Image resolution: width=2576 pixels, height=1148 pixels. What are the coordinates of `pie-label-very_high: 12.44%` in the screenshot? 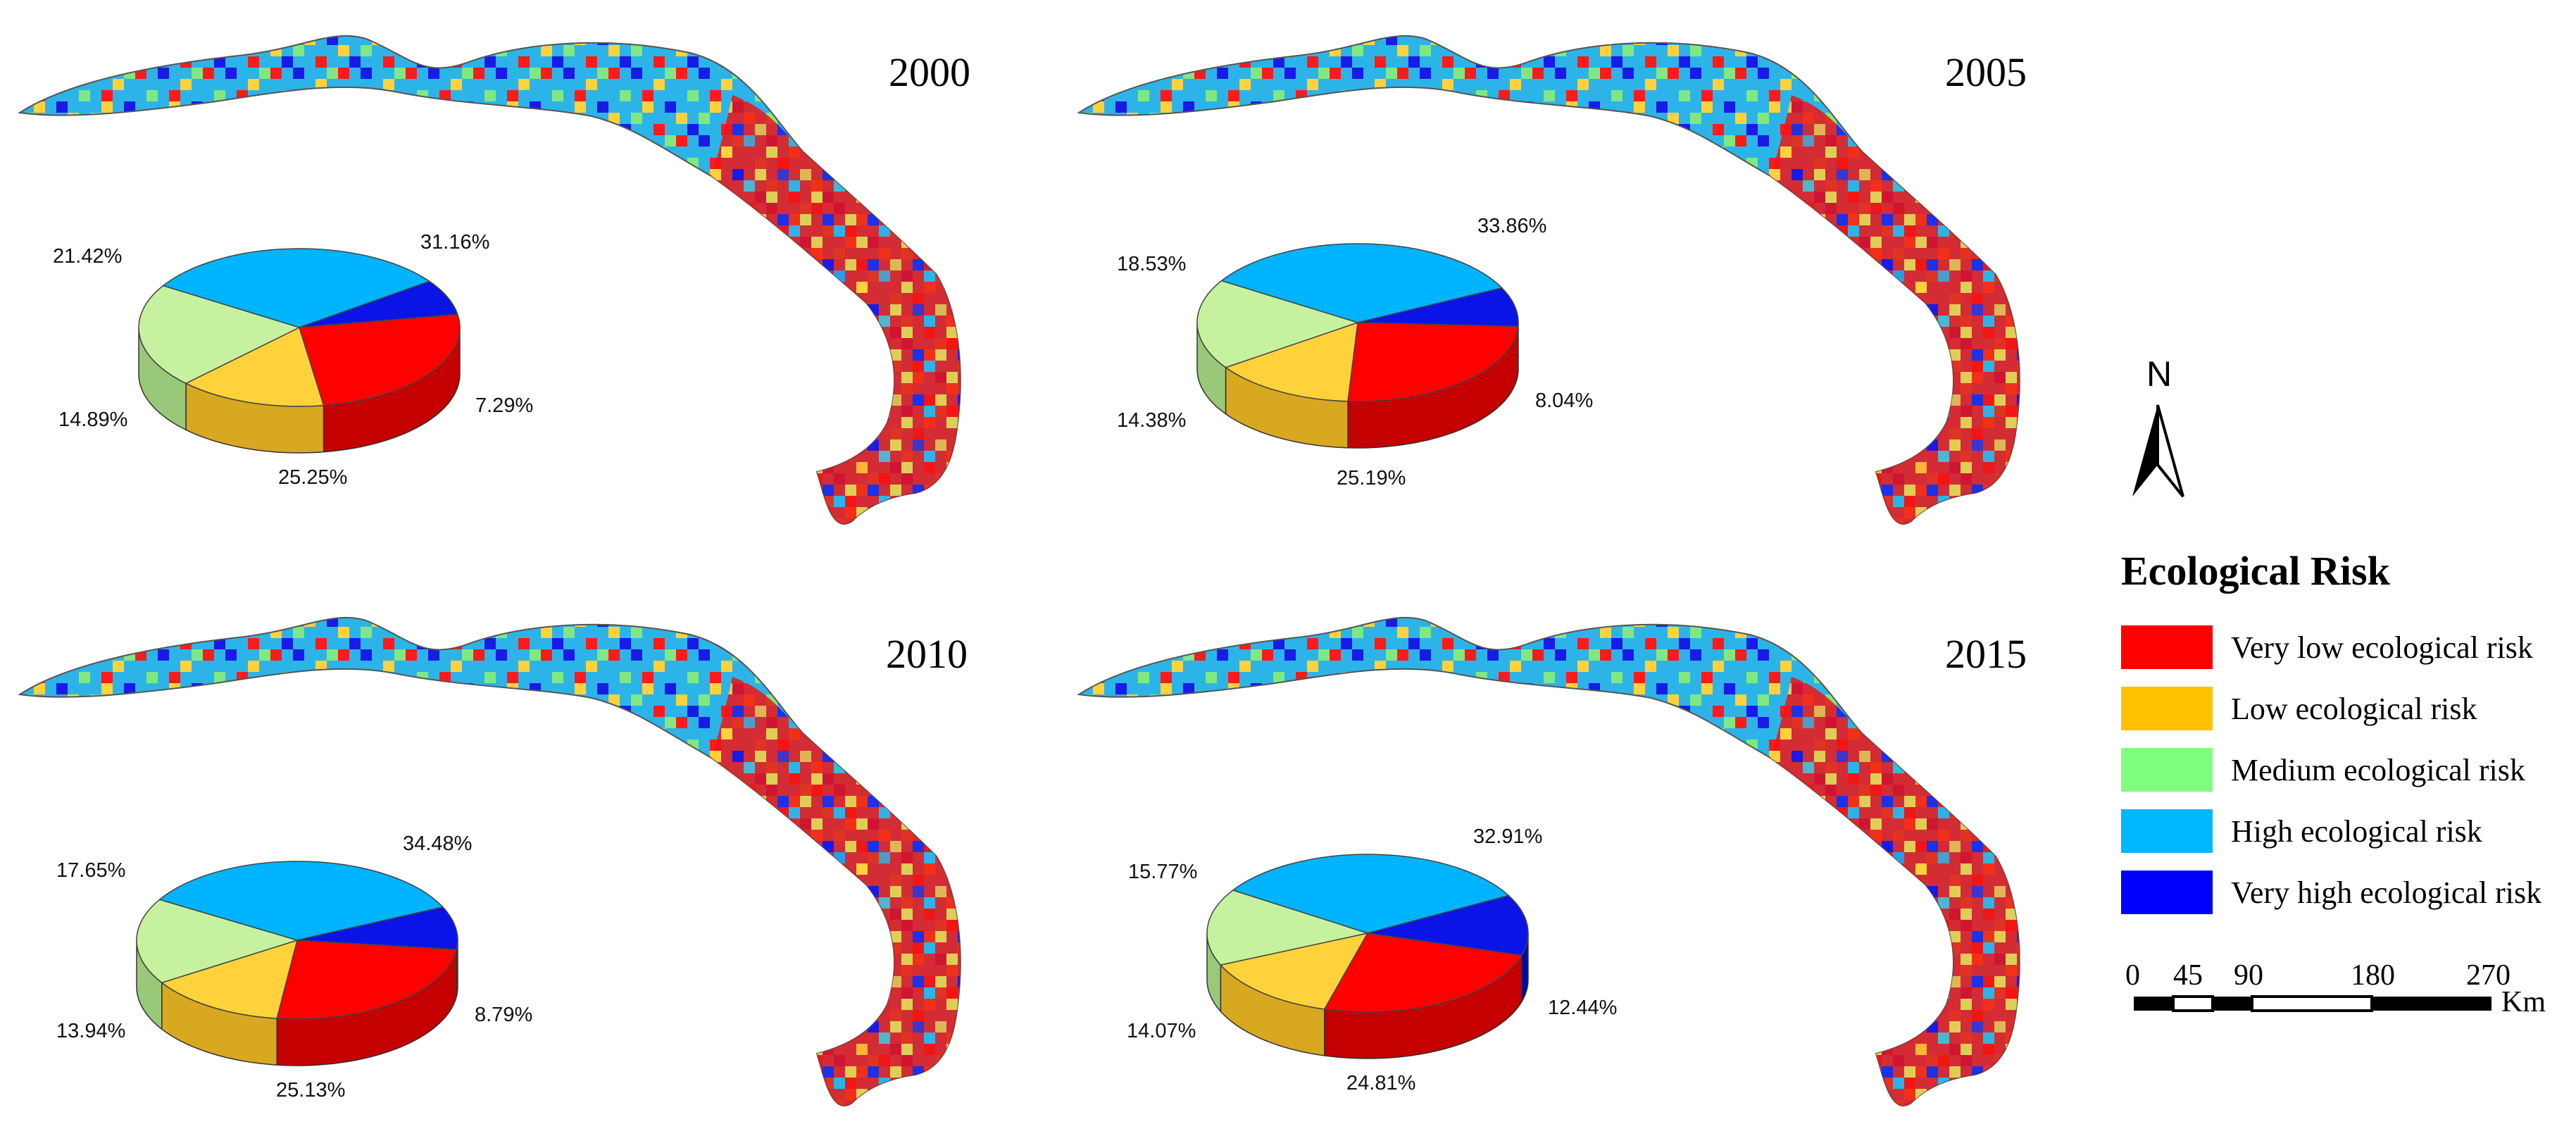 It's located at (1582, 1008).